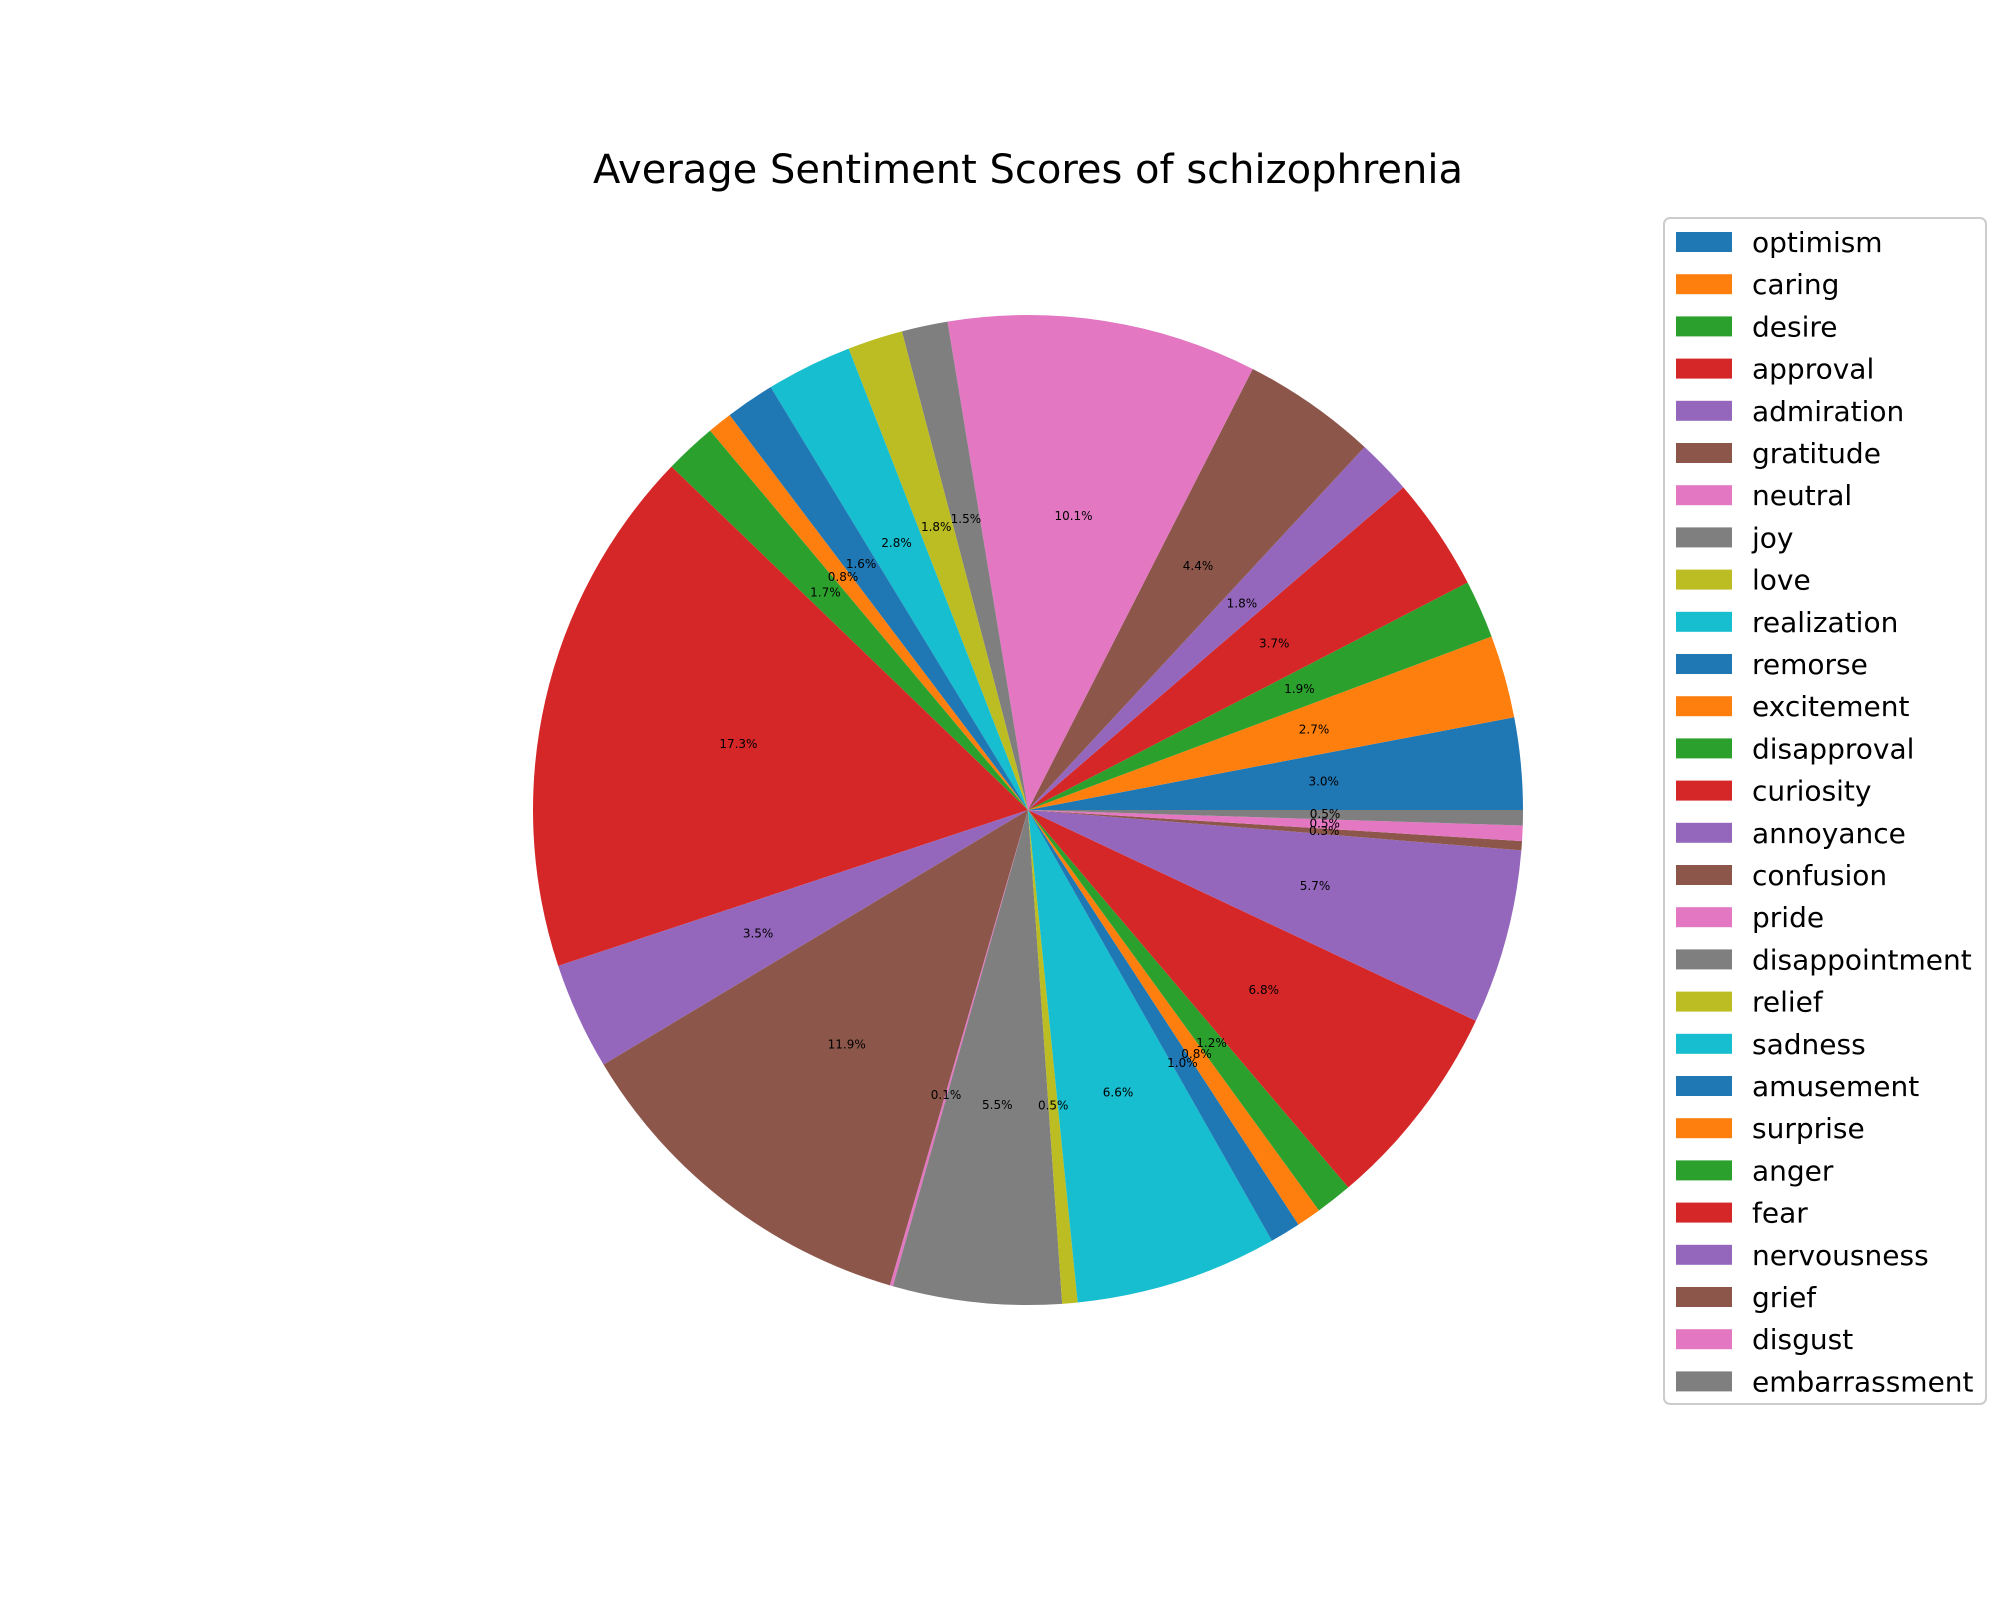 This screenshot has height=1600, width=2000. I want to click on legend-label-remorse: remorse, so click(1810, 664).